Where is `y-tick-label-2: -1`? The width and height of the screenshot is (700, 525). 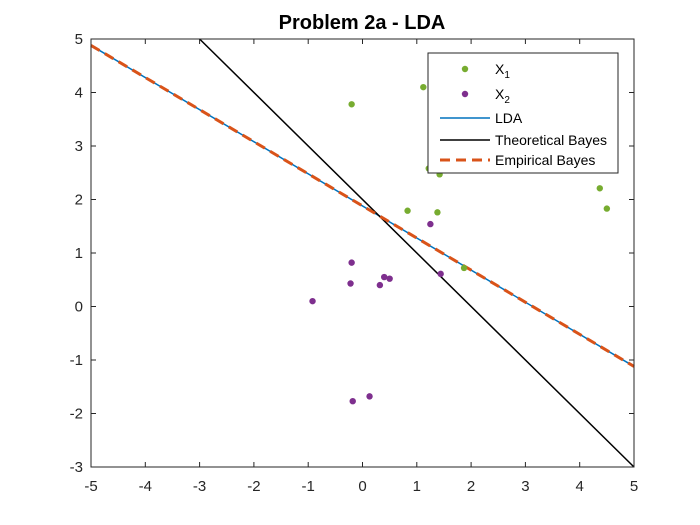
y-tick-label-2: -1 is located at coordinates (76, 360).